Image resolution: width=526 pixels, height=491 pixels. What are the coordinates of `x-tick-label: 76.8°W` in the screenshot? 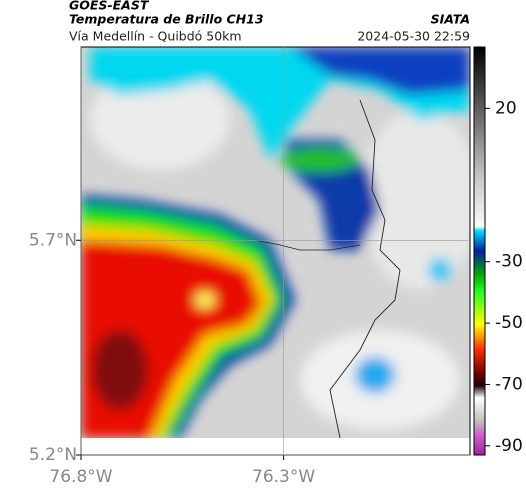 It's located at (80, 477).